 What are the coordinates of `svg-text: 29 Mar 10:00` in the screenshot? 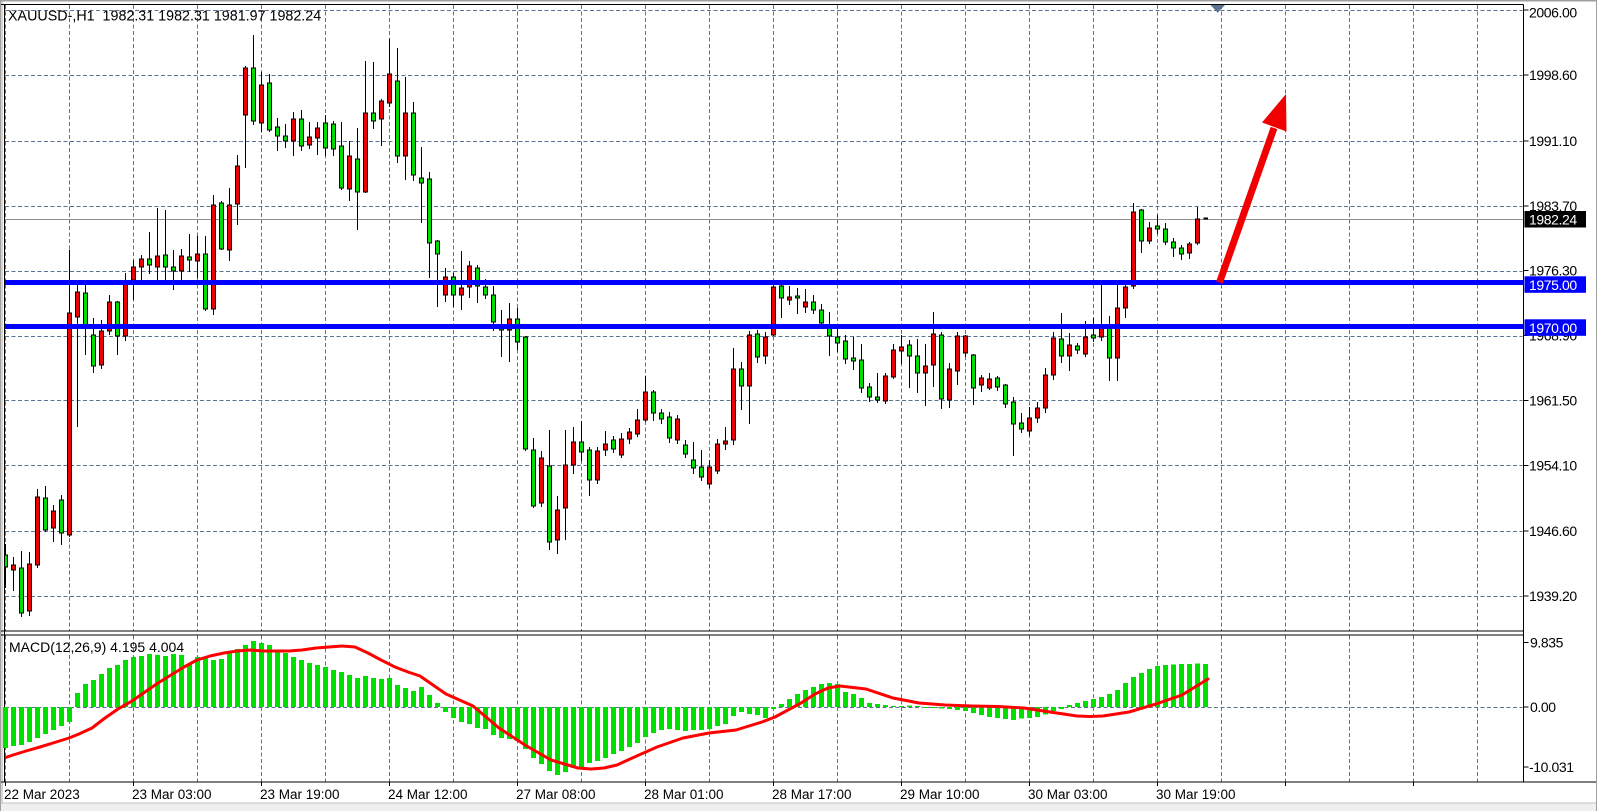 It's located at (940, 794).